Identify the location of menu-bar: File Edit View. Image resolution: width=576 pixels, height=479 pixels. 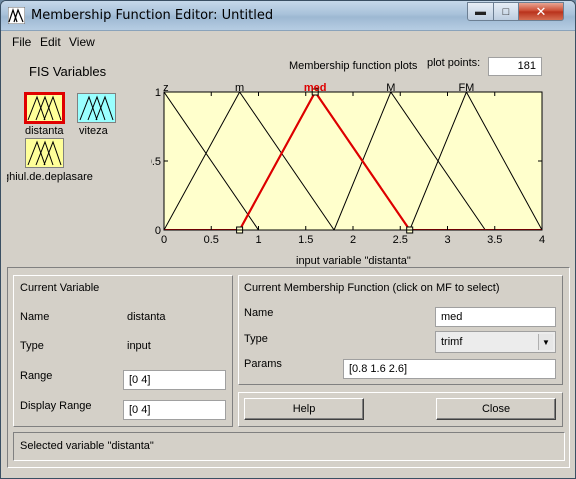
(288, 41).